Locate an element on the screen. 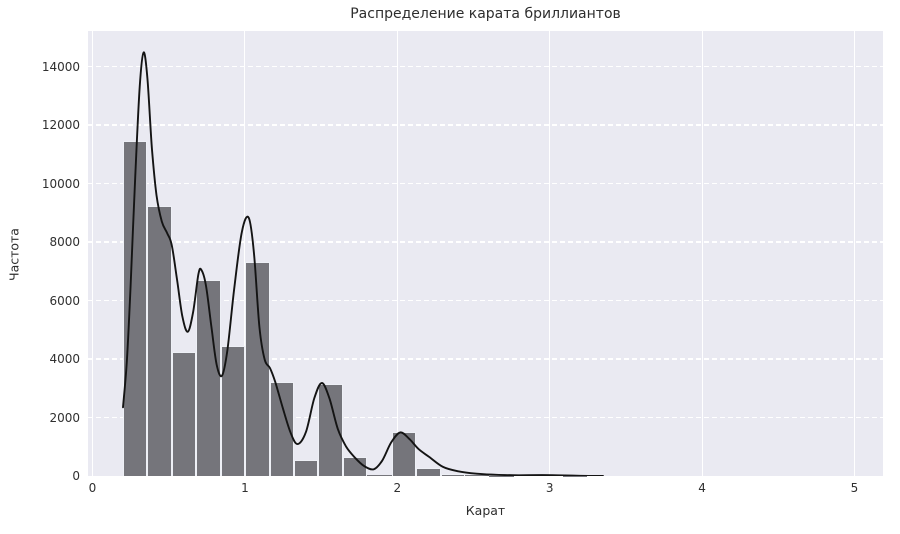 The height and width of the screenshot is (534, 900). y-tick-label: 10000 is located at coordinates (60, 183).